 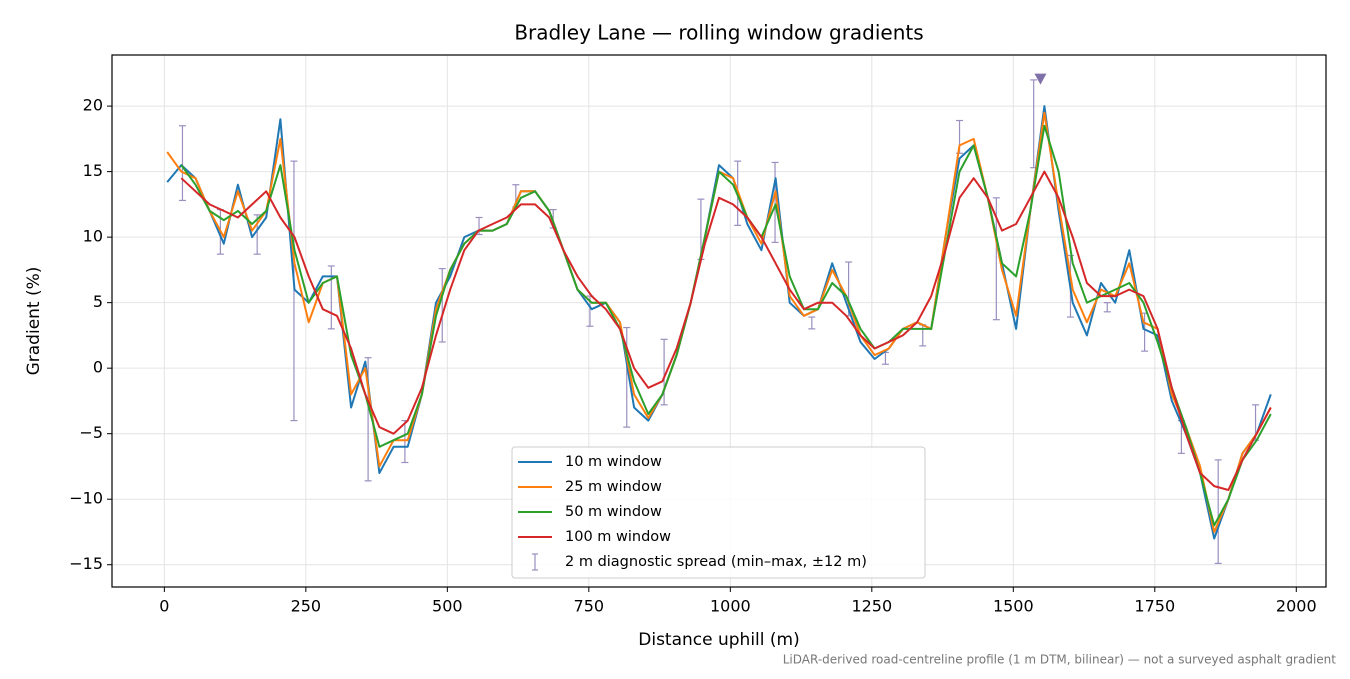 What do you see at coordinates (613, 487) in the screenshot?
I see `legend-label: 25 m window` at bounding box center [613, 487].